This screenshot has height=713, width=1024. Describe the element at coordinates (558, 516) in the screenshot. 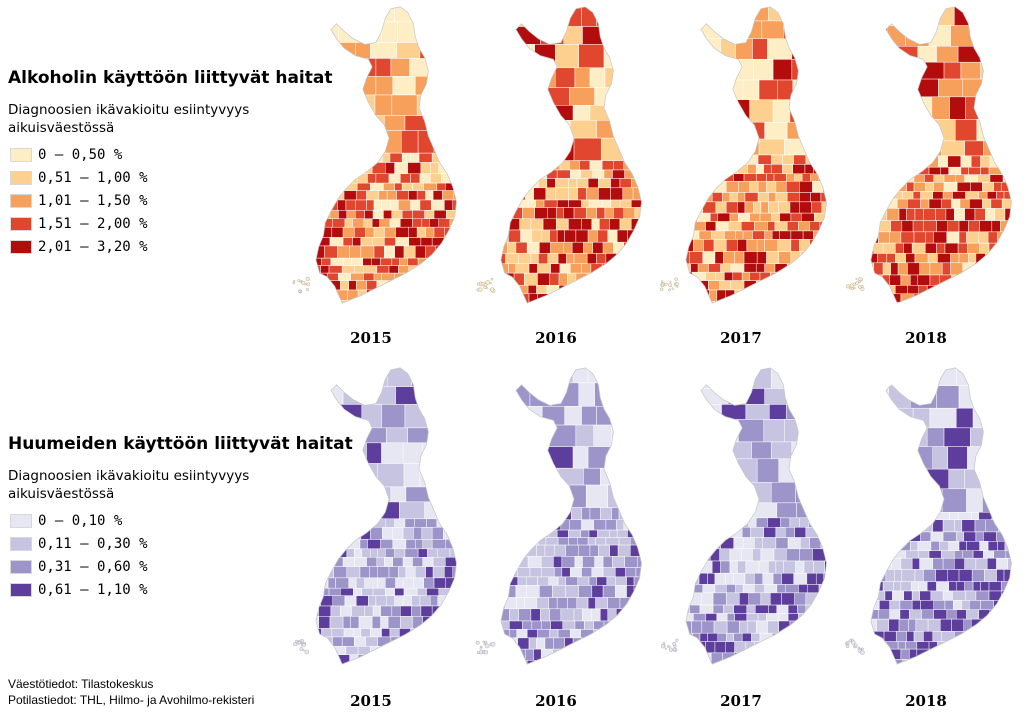

I see `drugs-map-2016` at that location.